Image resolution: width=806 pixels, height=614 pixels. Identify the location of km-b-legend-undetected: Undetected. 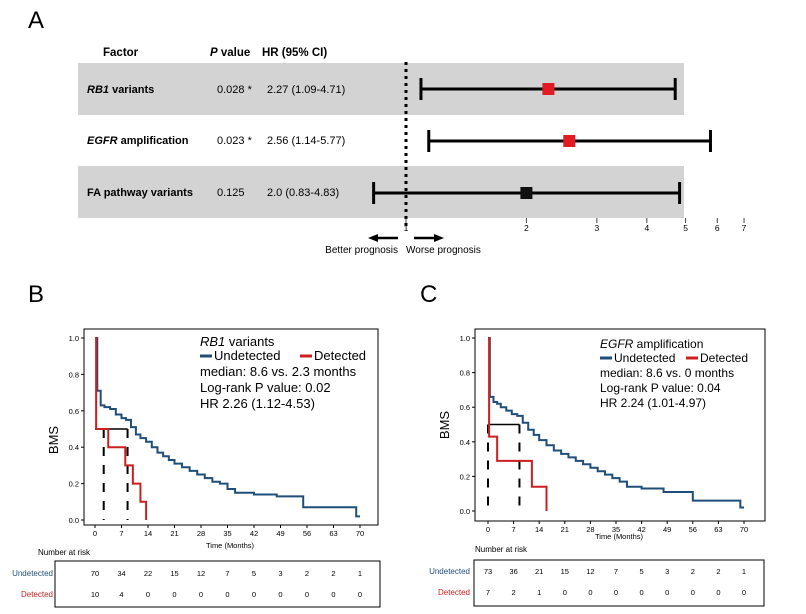
(247, 355).